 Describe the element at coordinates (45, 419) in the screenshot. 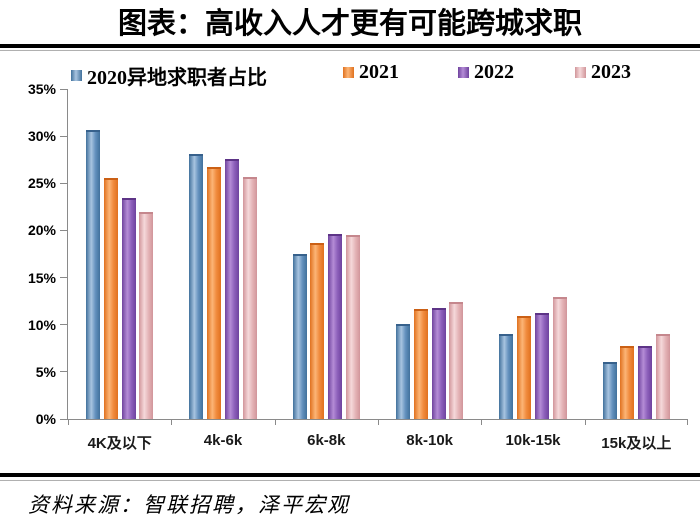

I see `y-axis-label: 0%` at that location.